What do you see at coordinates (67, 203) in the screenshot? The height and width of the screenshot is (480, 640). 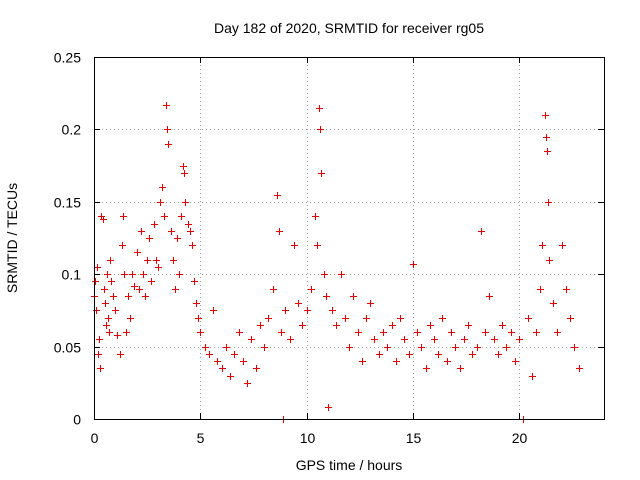 I see `y-tick-label: 0.15` at bounding box center [67, 203].